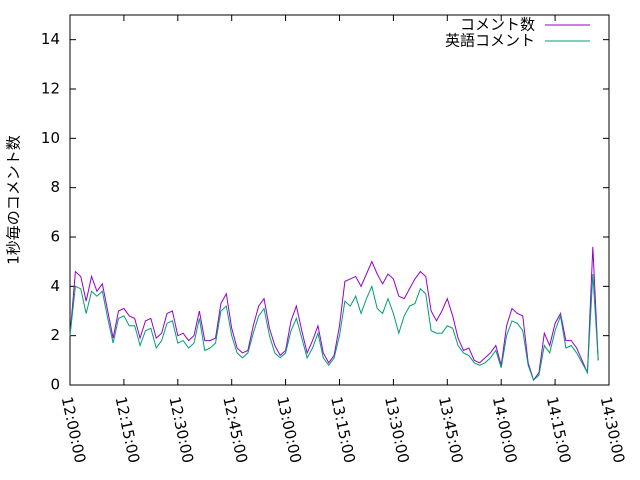 The width and height of the screenshot is (640, 480). Describe the element at coordinates (55, 237) in the screenshot. I see `y-tick-label: 6` at that location.